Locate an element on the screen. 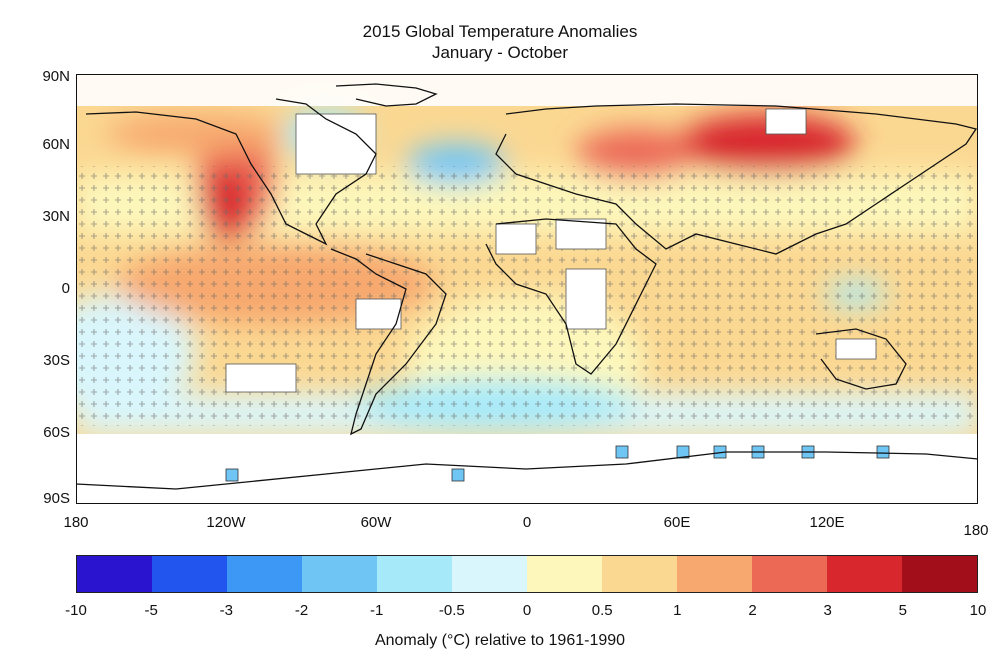  map-title: 2015 Global Temperature Anomalies is located at coordinates (500, 31).